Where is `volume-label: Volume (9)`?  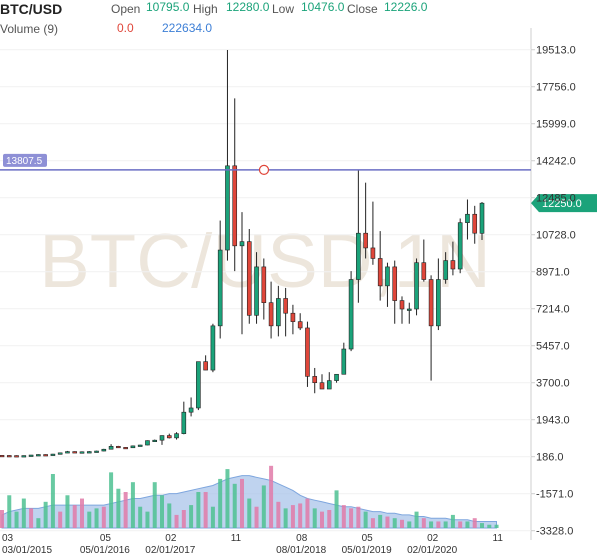 volume-label: Volume (9) is located at coordinates (29, 29).